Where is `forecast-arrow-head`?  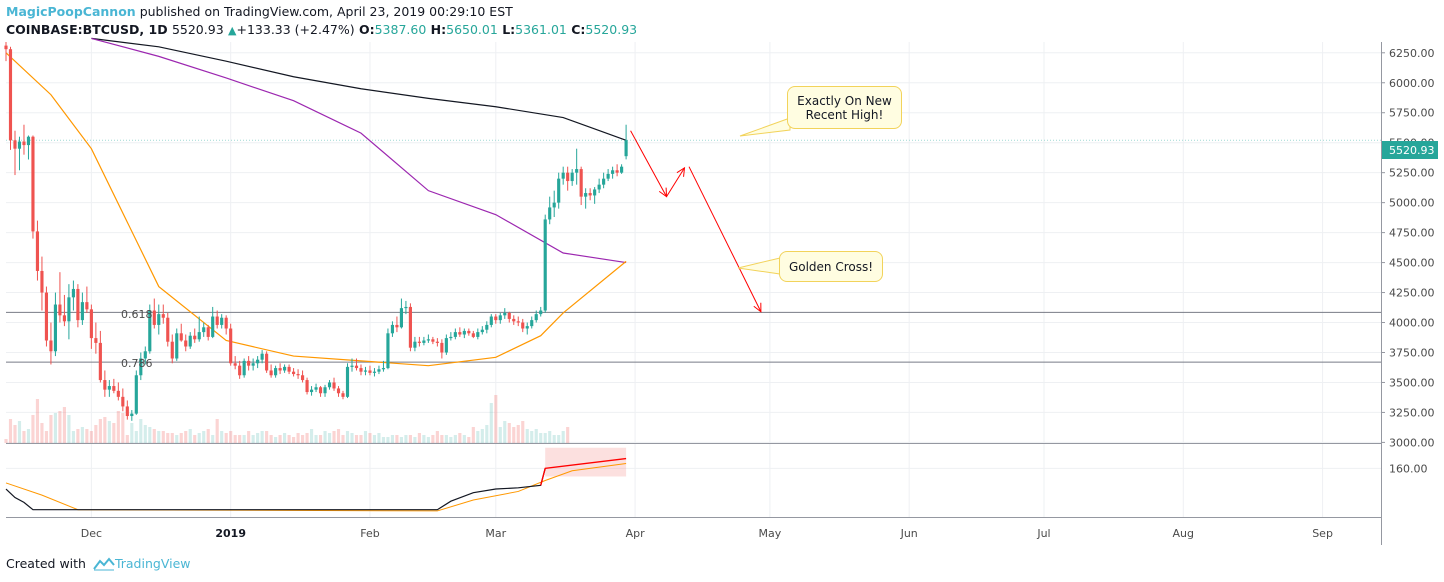
forecast-arrow-head is located at coordinates (663, 192).